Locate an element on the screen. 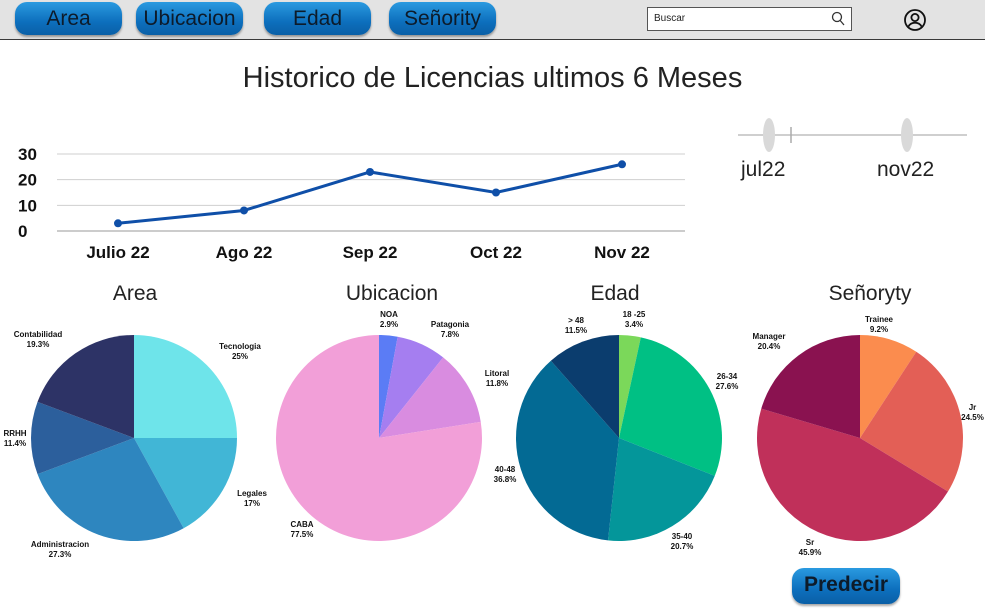 This screenshot has height=612, width=985. edad-filter-button: Edad is located at coordinates (317, 18).